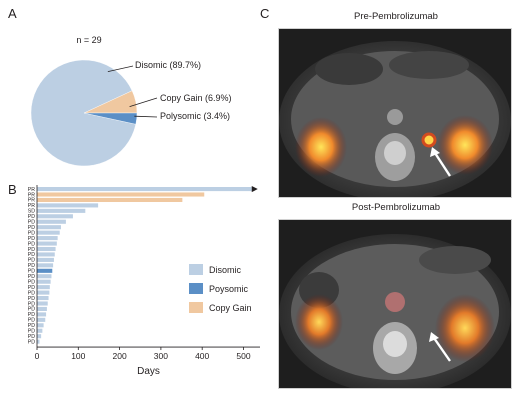  Describe the element at coordinates (396, 16) in the screenshot. I see `pre-image-title: Pre-Pembrolizumab` at that location.